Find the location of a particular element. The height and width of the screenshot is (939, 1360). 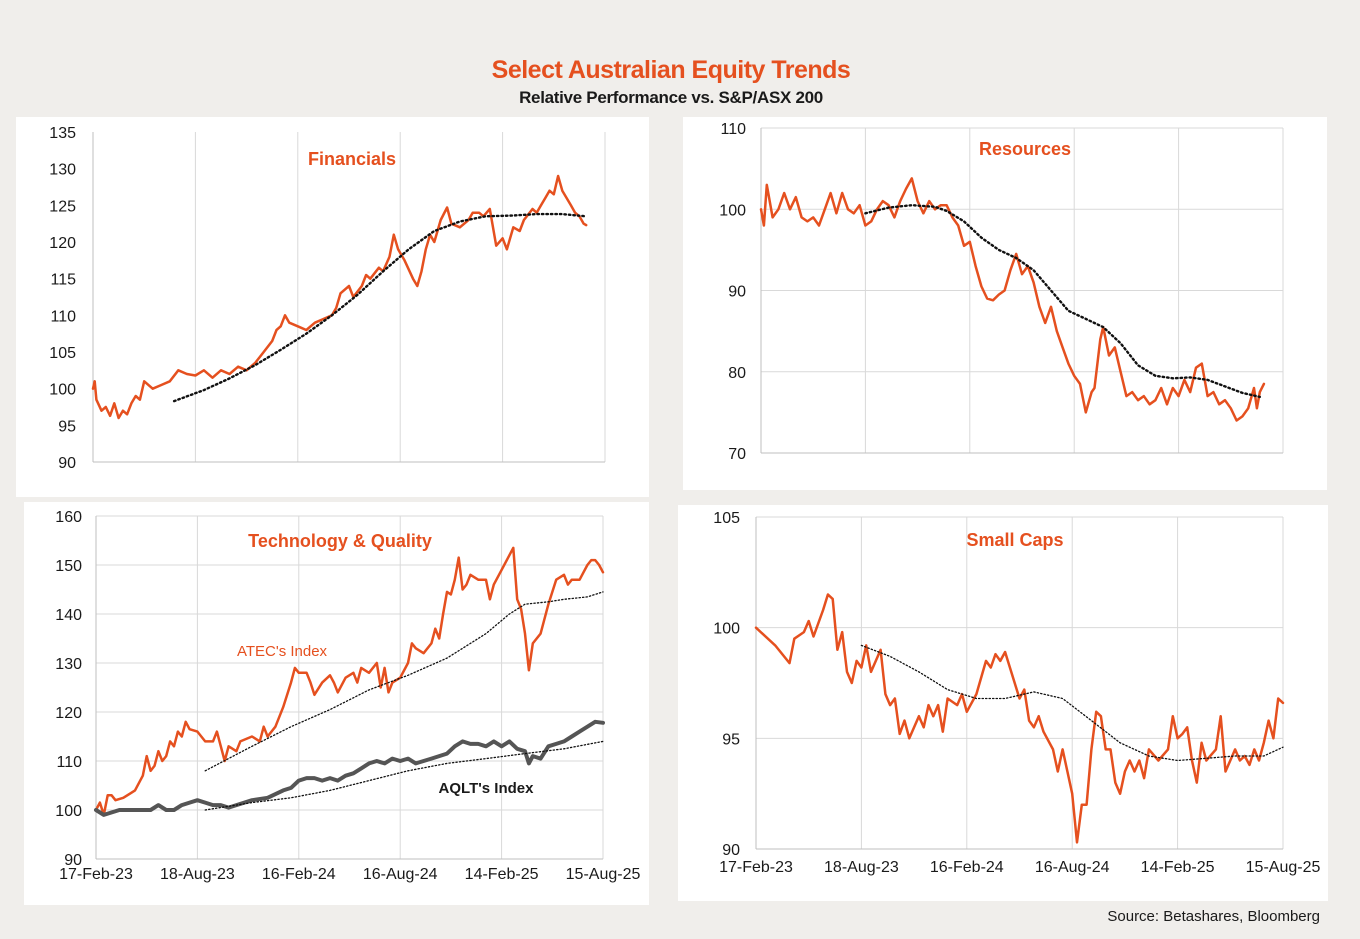

financials-y-tick-label: 130 is located at coordinates (62, 170).